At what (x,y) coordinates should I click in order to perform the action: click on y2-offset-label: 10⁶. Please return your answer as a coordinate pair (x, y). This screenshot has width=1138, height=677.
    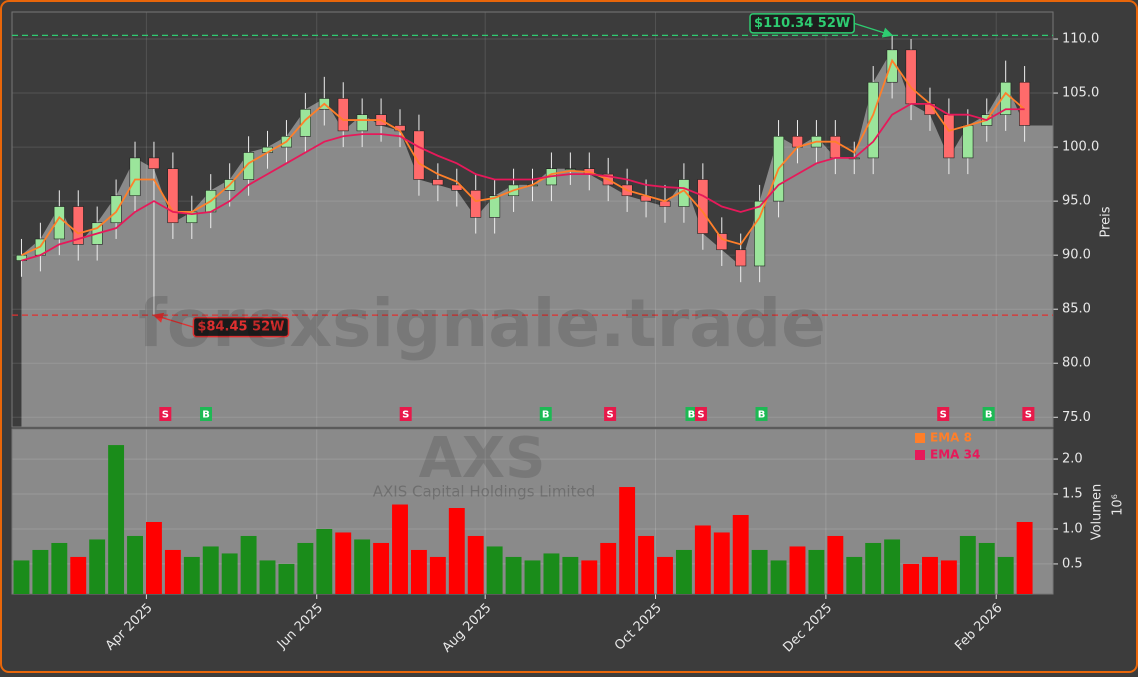
    Looking at the image, I should click on (1118, 505).